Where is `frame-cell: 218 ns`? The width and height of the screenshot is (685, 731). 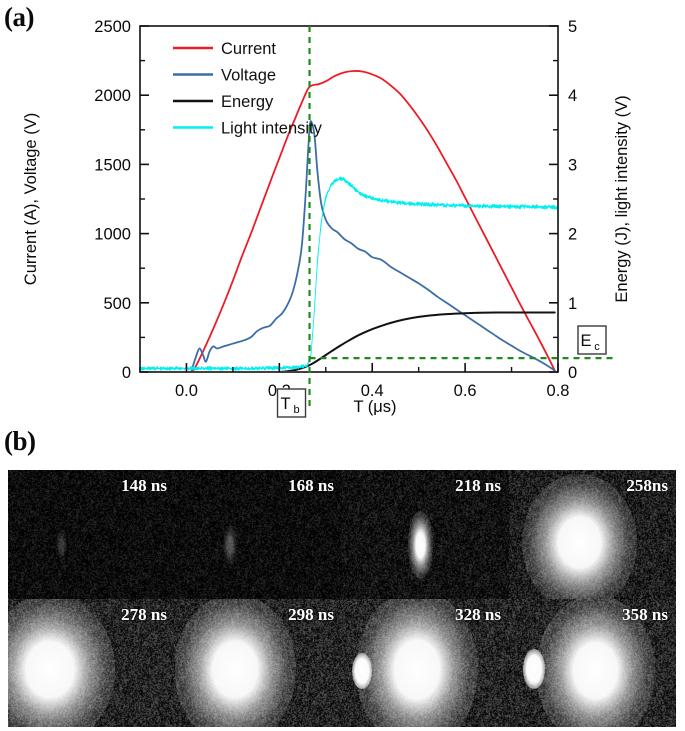 frame-cell: 218 ns is located at coordinates (425, 534).